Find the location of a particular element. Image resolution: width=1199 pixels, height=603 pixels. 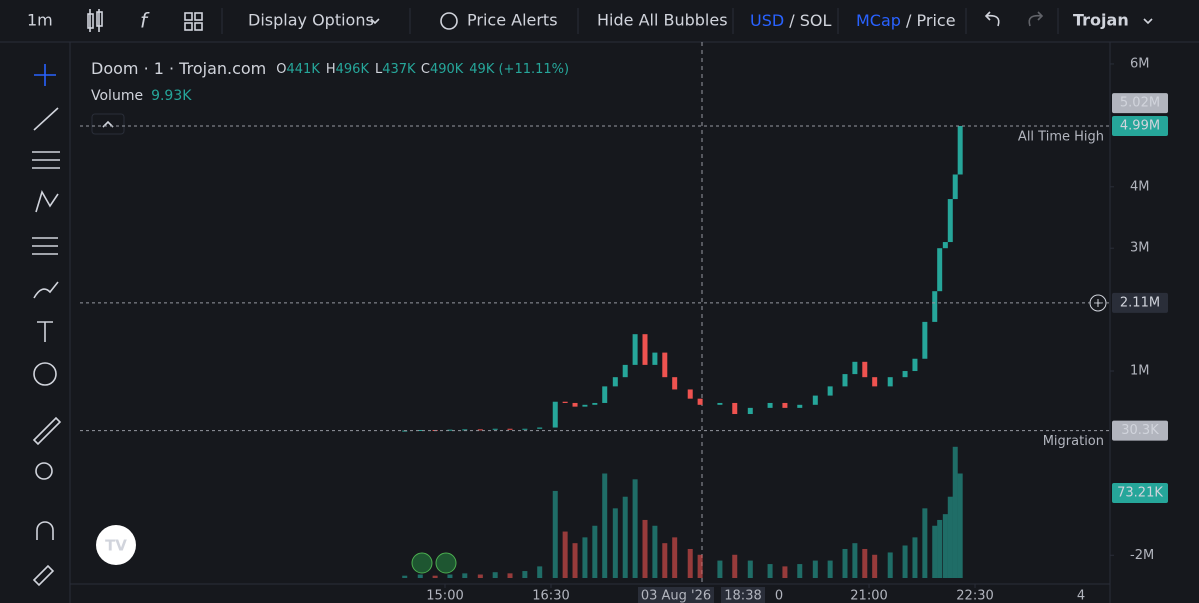

x-extra-label: 4 is located at coordinates (1081, 596).